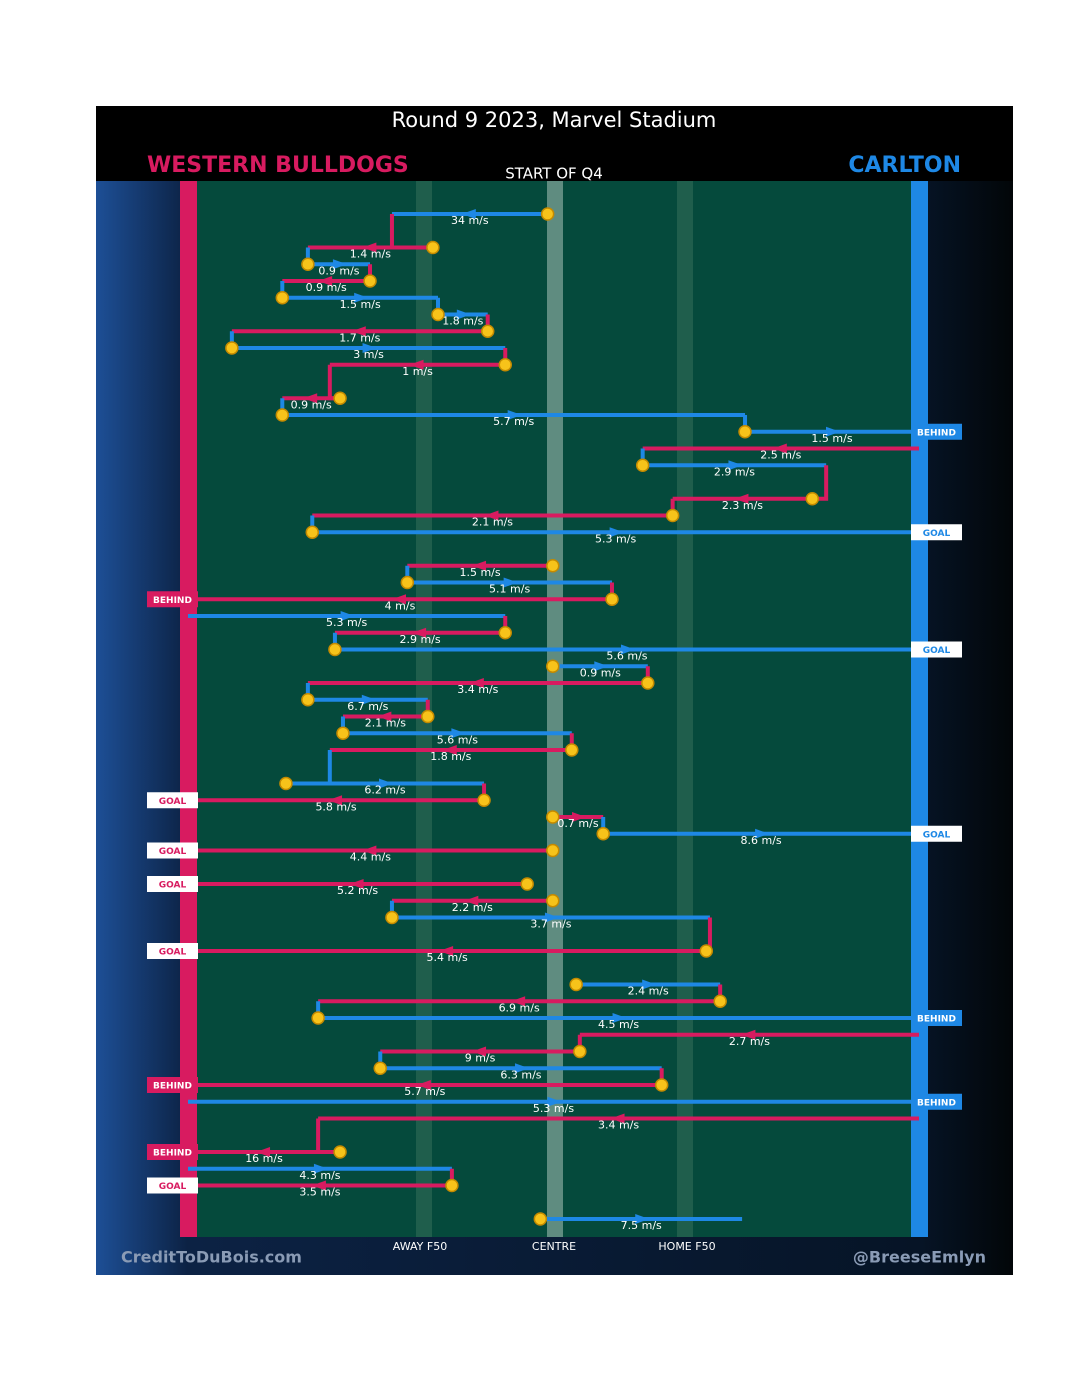 The image size is (1080, 1399). What do you see at coordinates (357, 890) in the screenshot?
I see `speed-label: 5.2 m/s` at bounding box center [357, 890].